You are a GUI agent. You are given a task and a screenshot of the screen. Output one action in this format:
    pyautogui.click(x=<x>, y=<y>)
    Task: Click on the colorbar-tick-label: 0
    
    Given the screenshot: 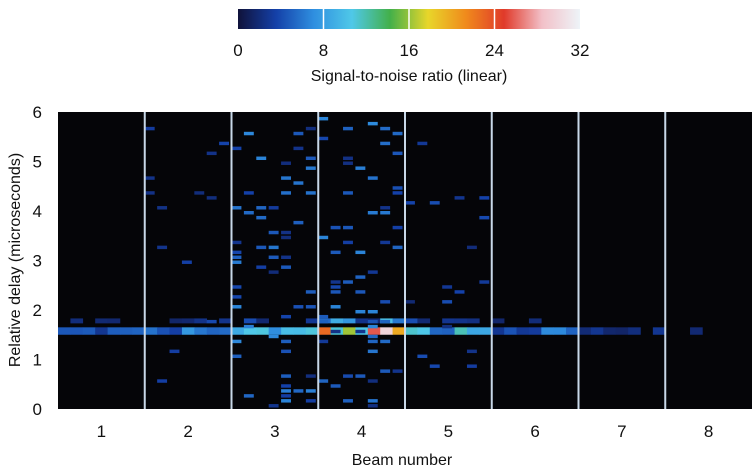 What is the action you would take?
    pyautogui.click(x=237, y=50)
    